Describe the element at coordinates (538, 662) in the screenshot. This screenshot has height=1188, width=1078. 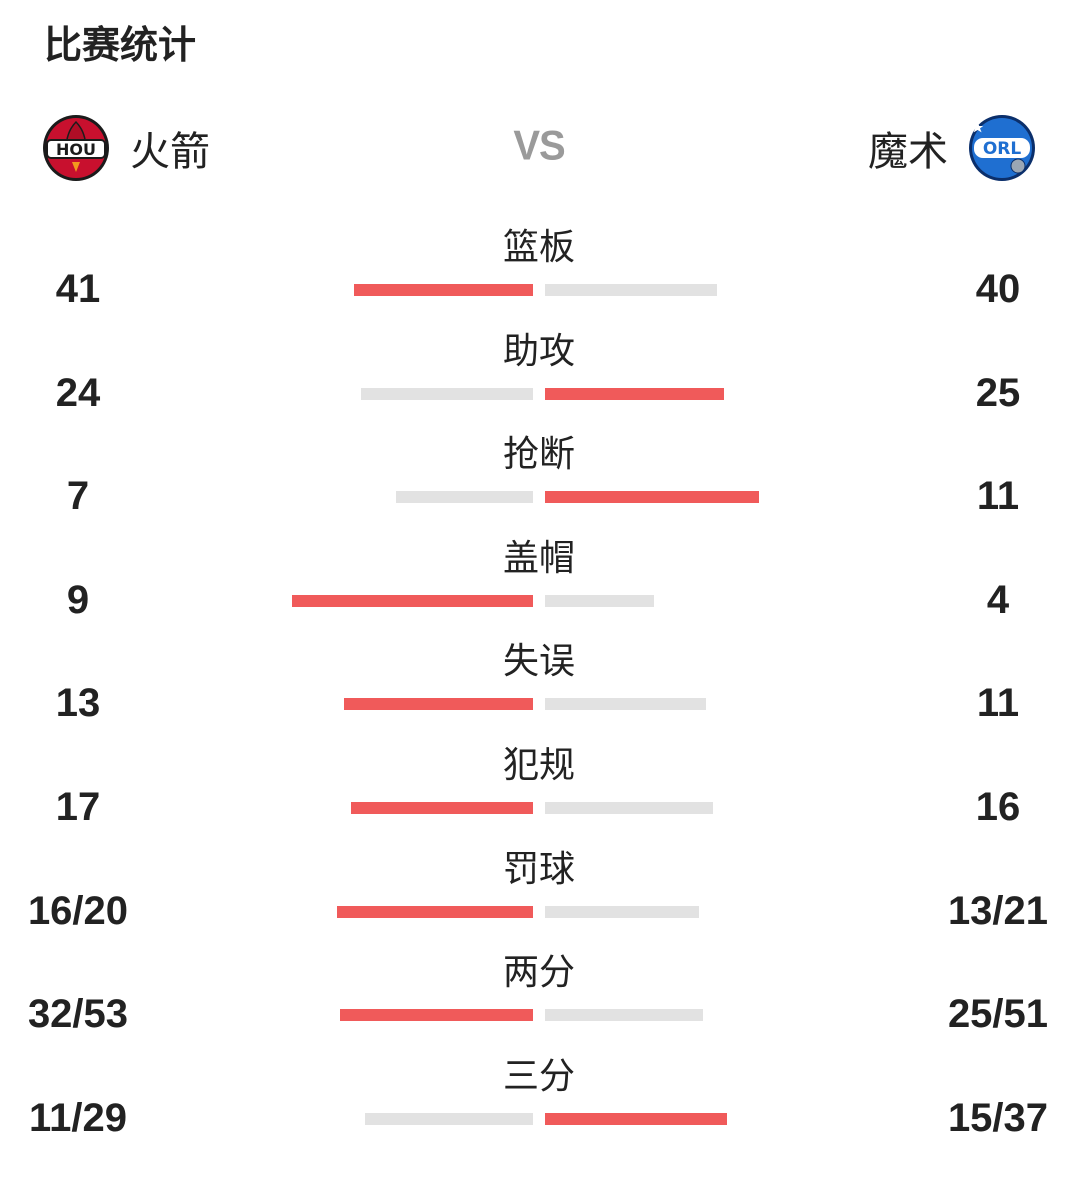
I see `stat-label: 失误` at that location.